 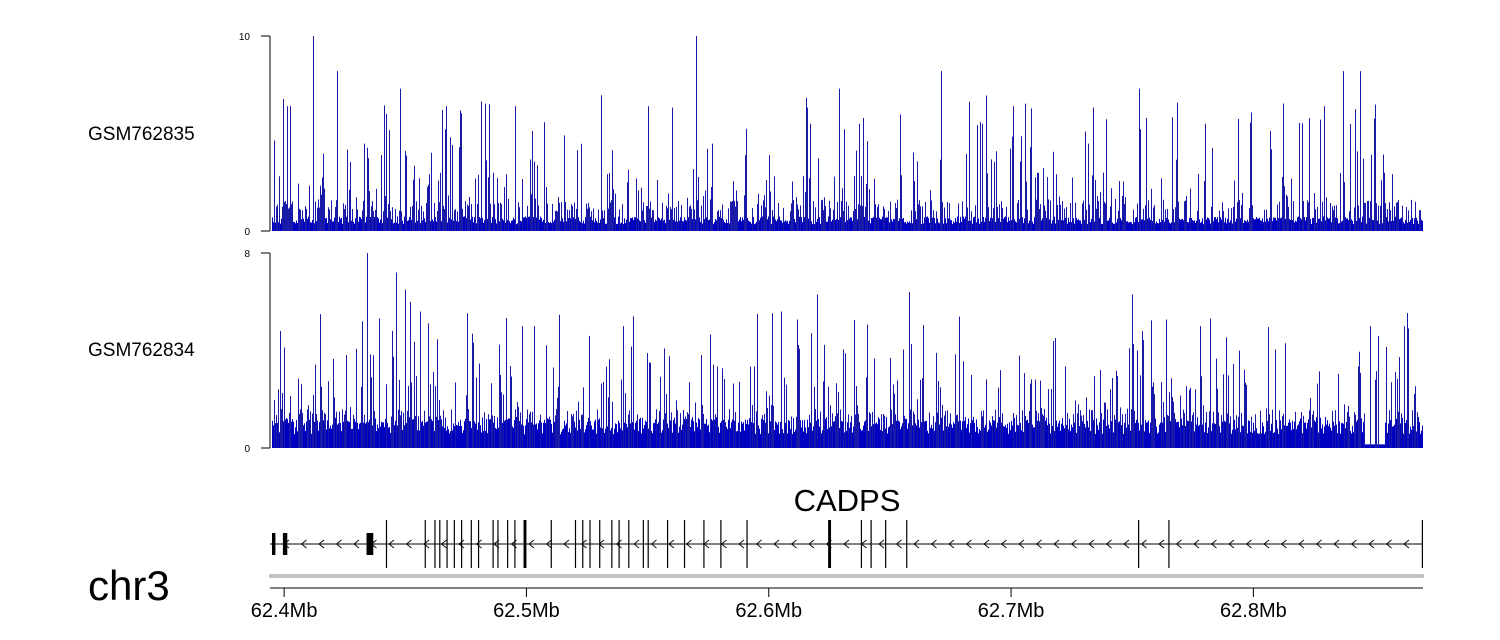 What do you see at coordinates (768, 611) in the screenshot?
I see `x-tick-label: 62.6Mb` at bounding box center [768, 611].